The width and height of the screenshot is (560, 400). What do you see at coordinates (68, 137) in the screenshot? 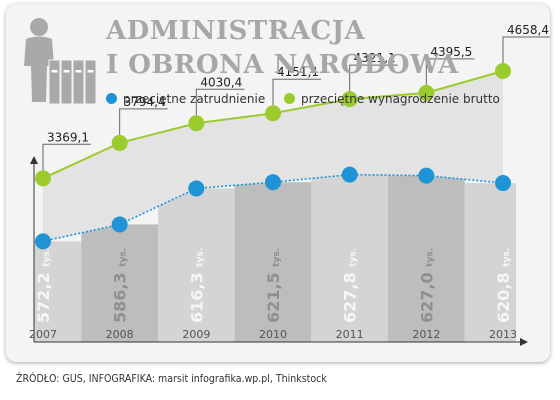
I see `salary-label-2007: 3369,1` at bounding box center [68, 137].